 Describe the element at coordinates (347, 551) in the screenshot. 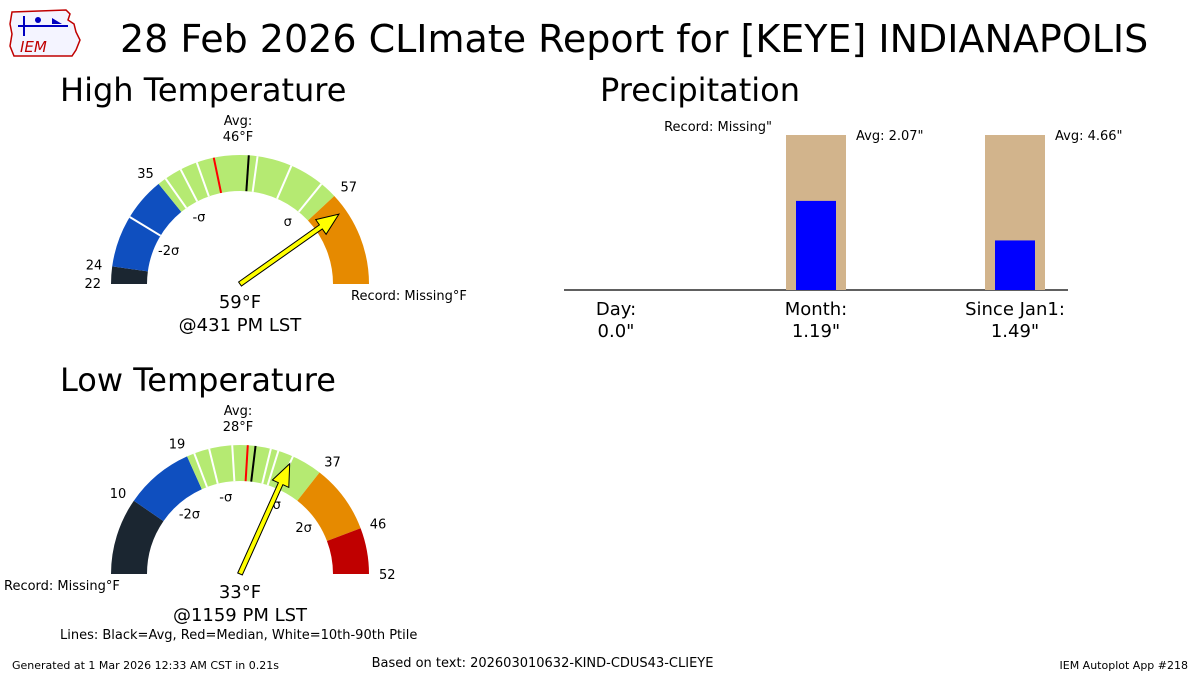

I see `gauge-segment-red` at that location.